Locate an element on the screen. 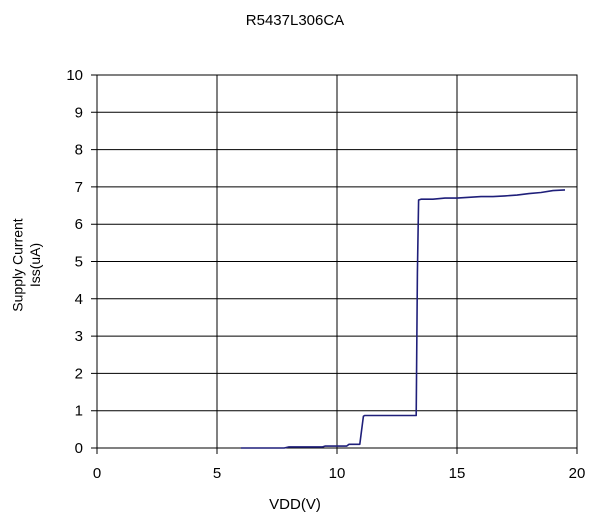 The width and height of the screenshot is (590, 518). y-tick-label: 8 is located at coordinates (79, 150).